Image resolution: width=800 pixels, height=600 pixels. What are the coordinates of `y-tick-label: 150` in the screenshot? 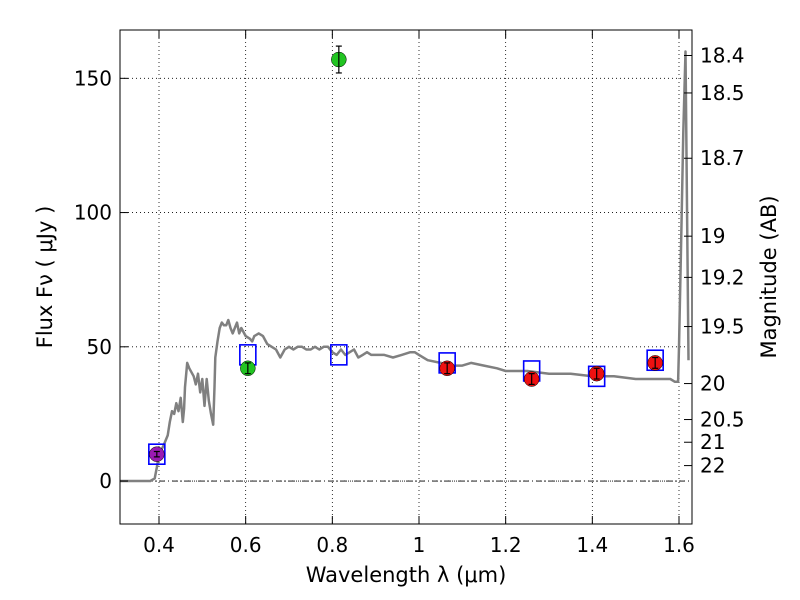 It's located at (93, 78).